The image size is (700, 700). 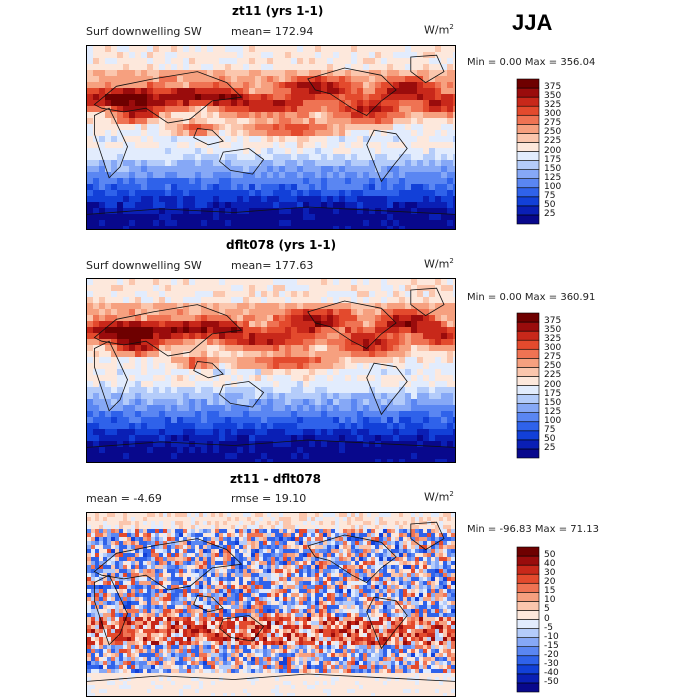 I want to click on panel-3-map, so click(x=271, y=604).